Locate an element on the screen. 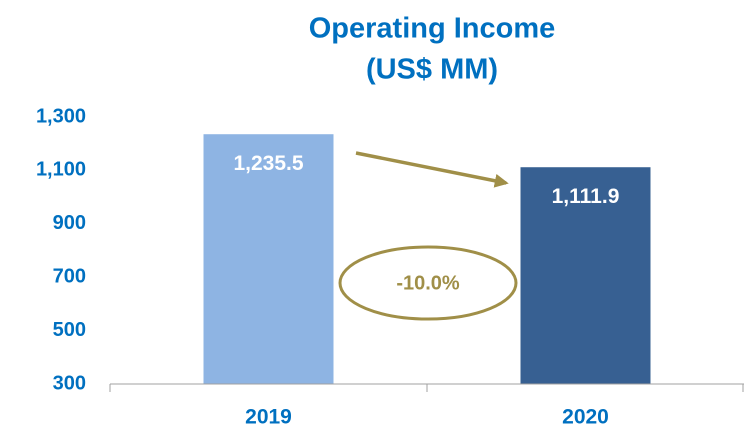  y-tick-label: 300 is located at coordinates (69, 383).